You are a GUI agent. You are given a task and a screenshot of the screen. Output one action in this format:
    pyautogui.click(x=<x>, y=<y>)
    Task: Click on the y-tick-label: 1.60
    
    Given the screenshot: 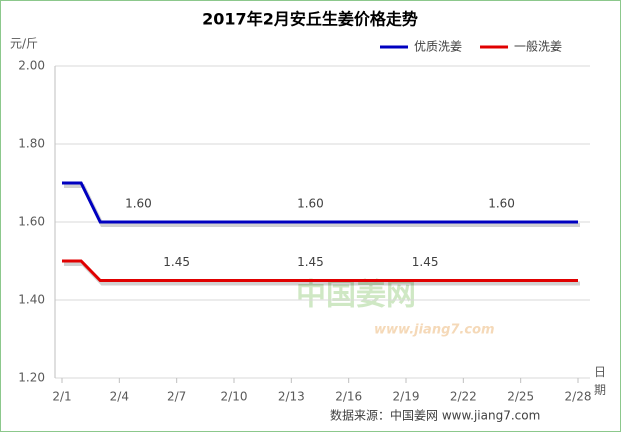 What is the action you would take?
    pyautogui.click(x=31, y=222)
    